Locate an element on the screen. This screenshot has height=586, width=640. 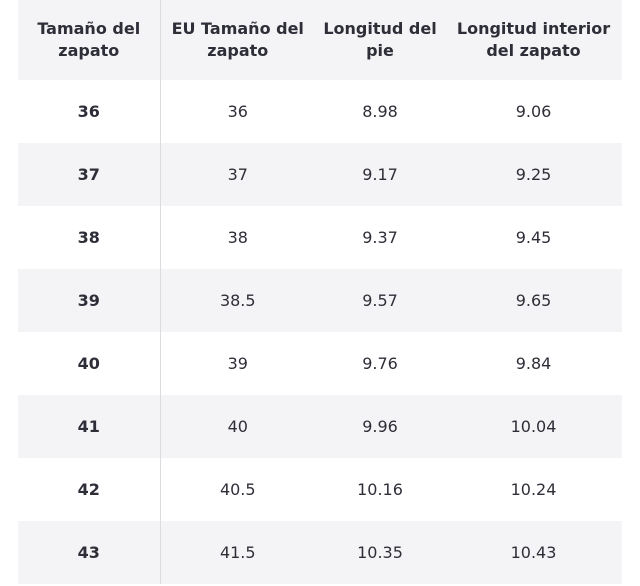
table-row: 42 40.5 10.16 10.24 is located at coordinates (320, 489).